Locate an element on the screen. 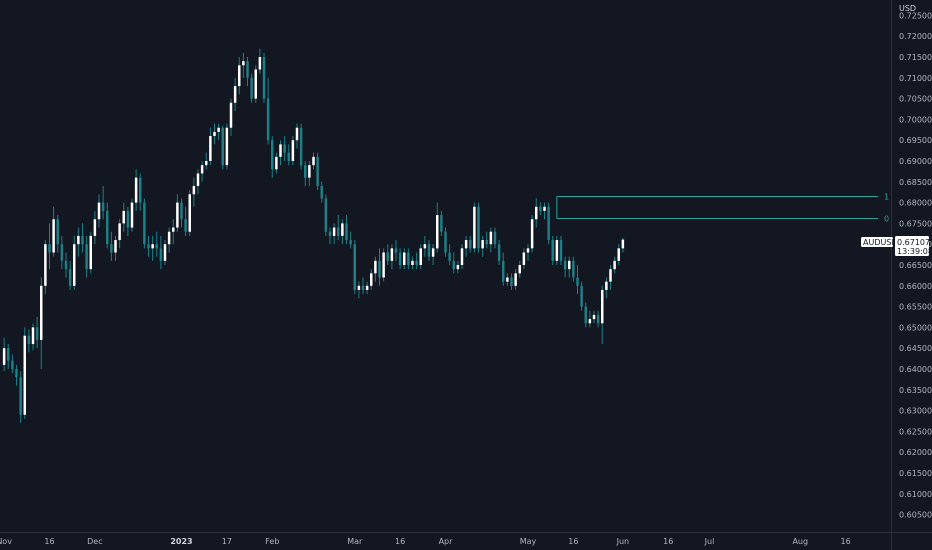 The image size is (932, 550). symbol-price-tag: AUDUSD 0.67107 13:39:08 is located at coordinates (896, 246).